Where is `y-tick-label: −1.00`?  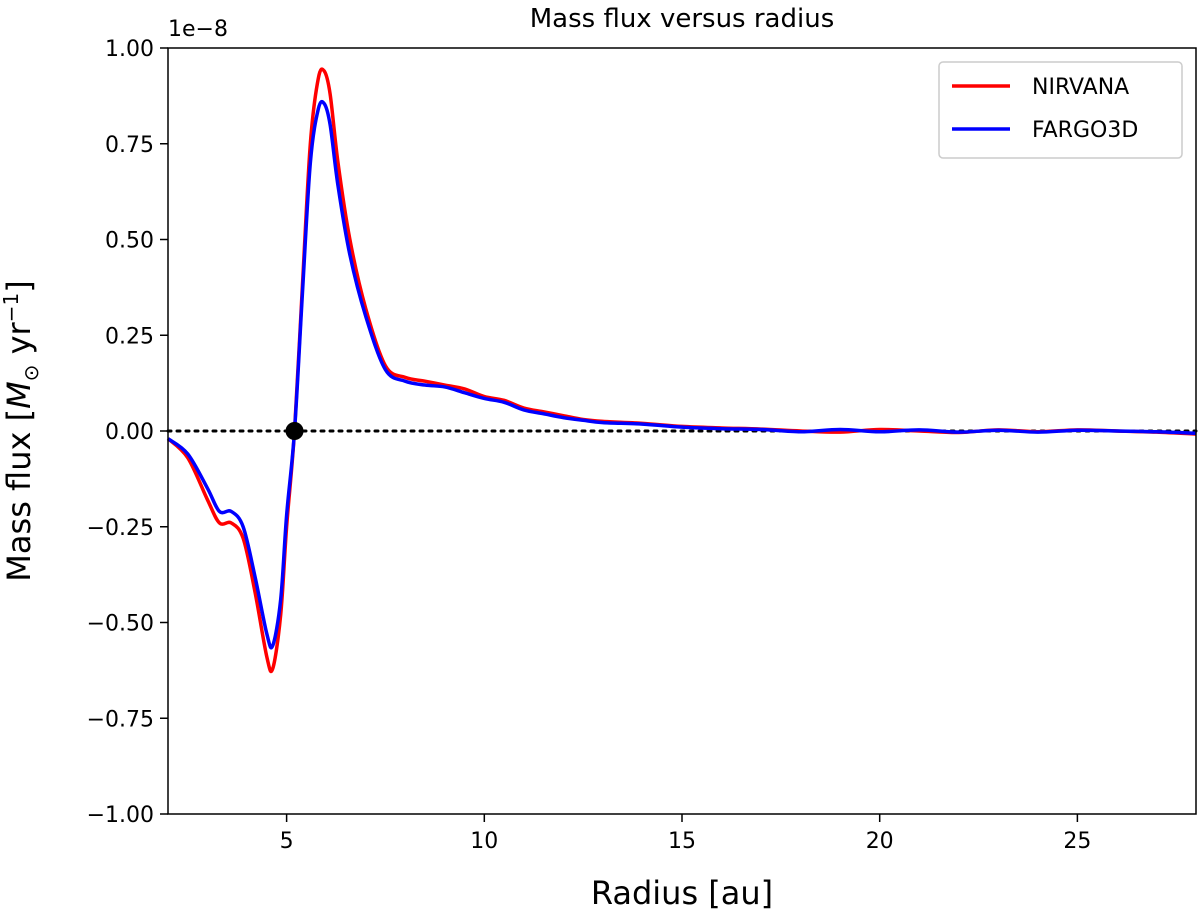
y-tick-label: −1.00 is located at coordinates (120, 815).